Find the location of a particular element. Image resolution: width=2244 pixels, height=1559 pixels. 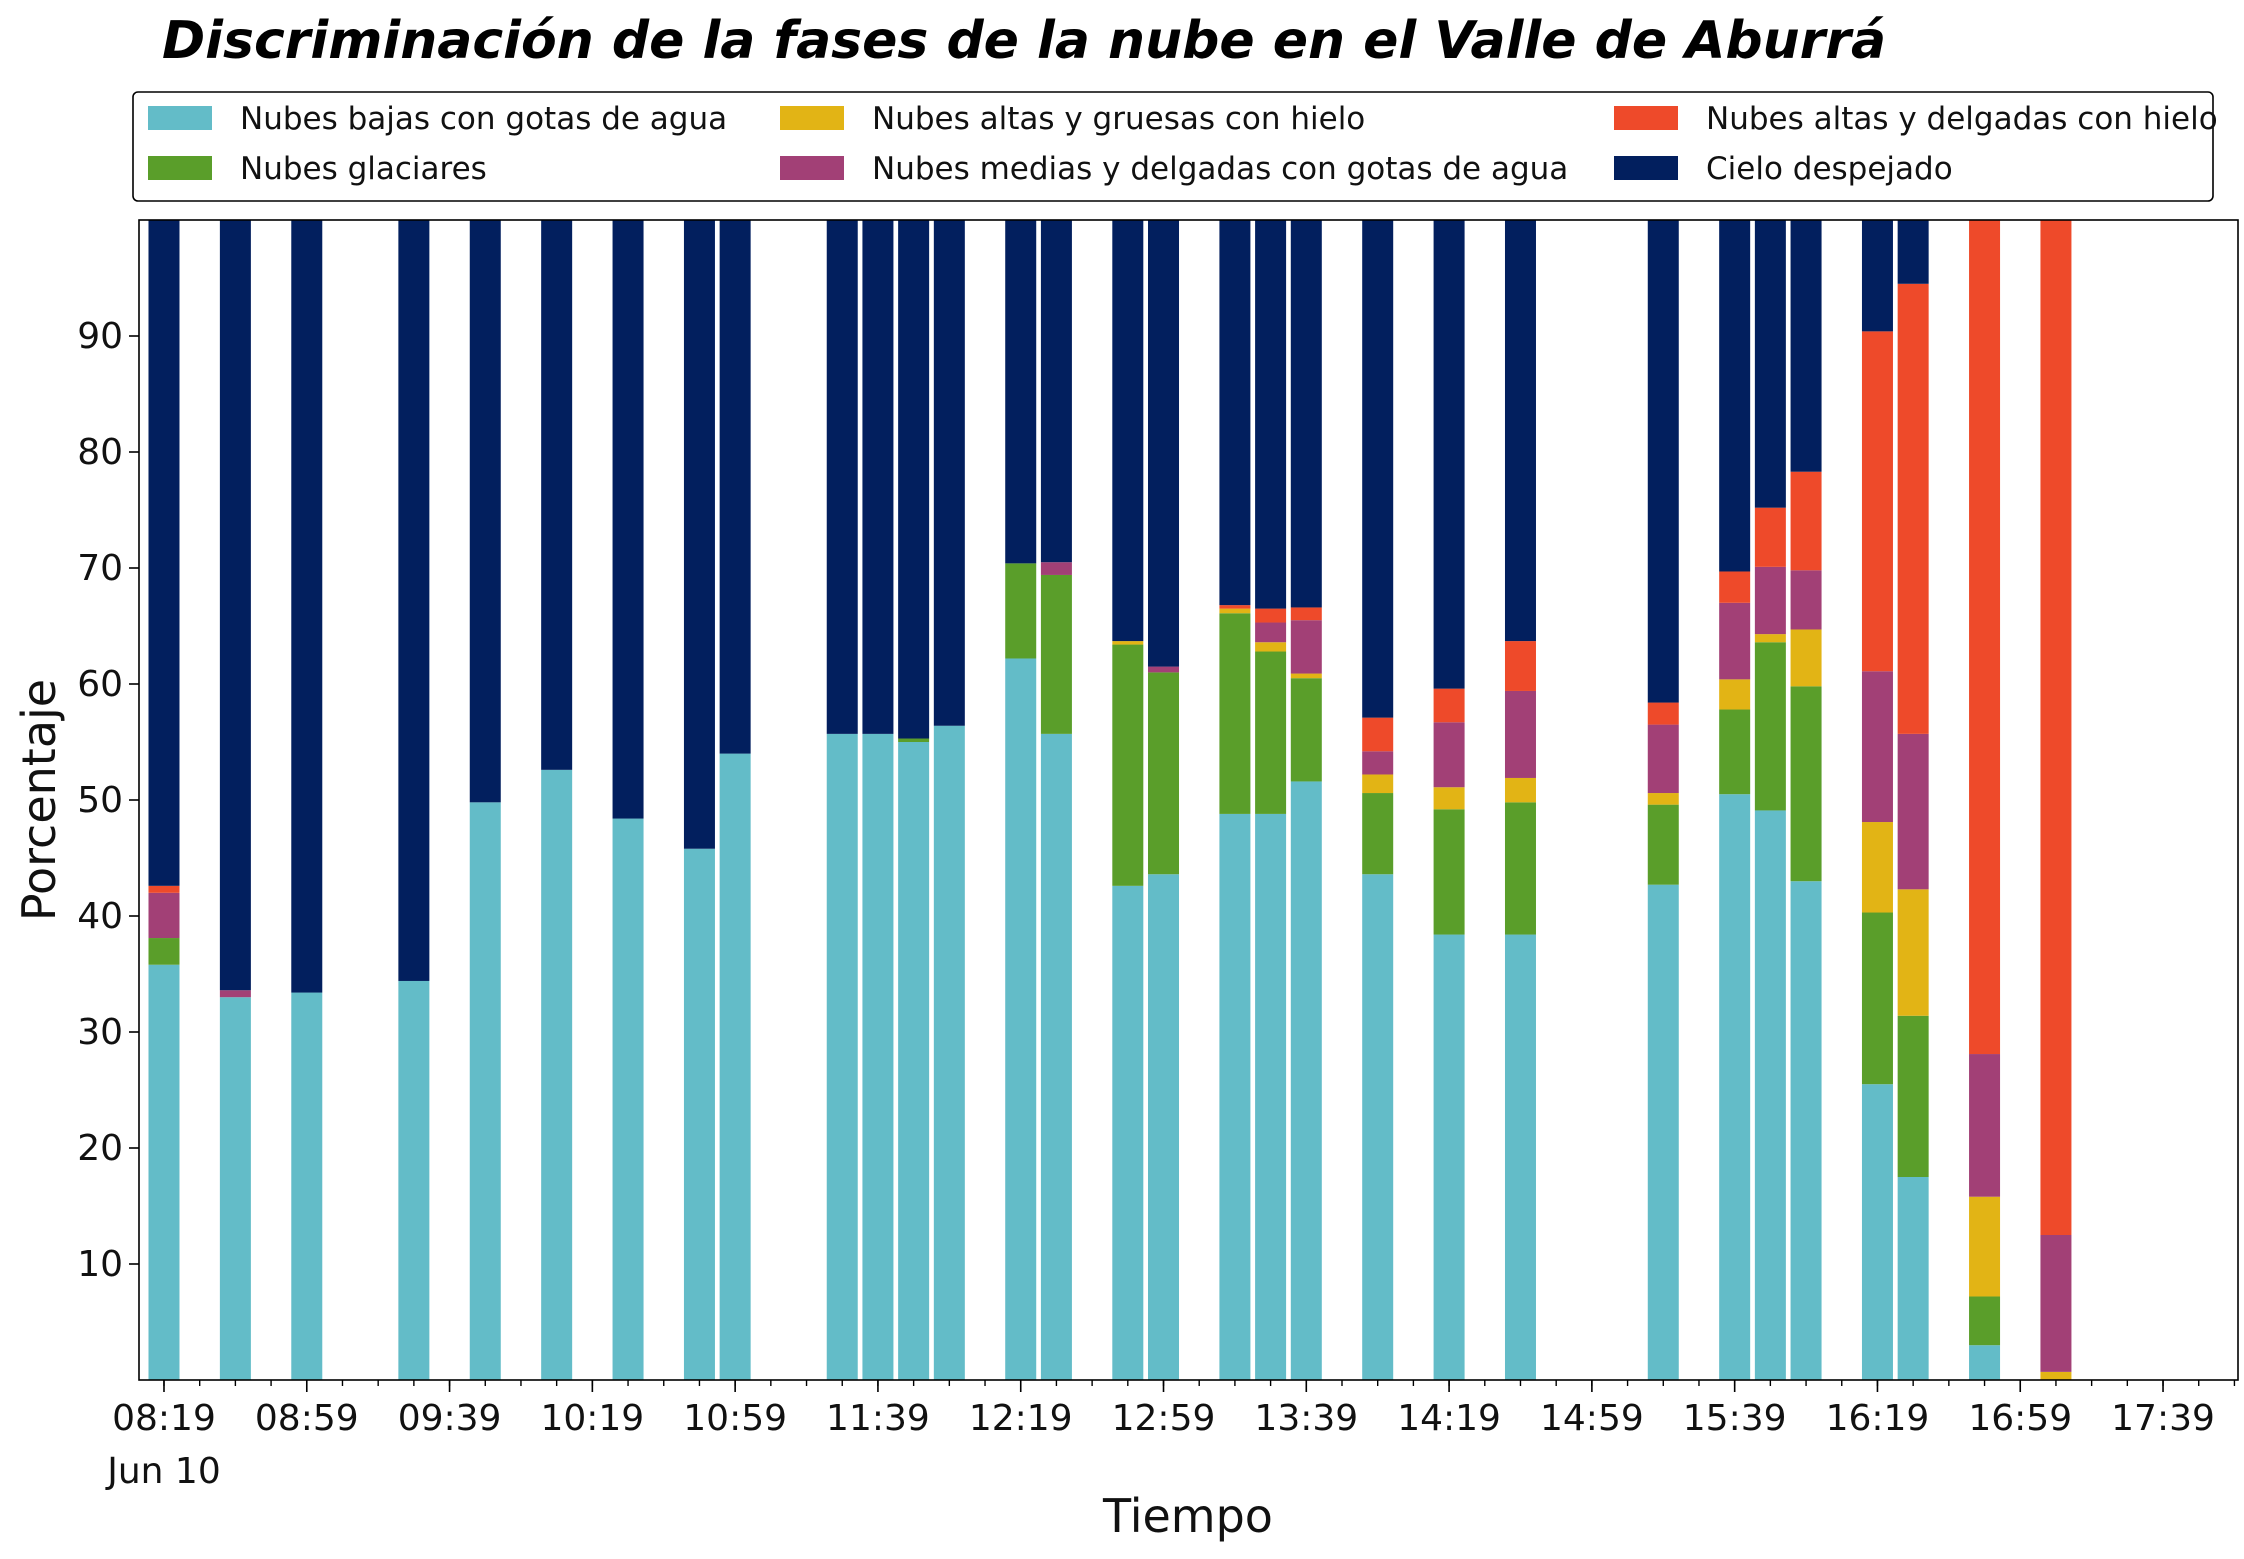

bar-segment-1229-s1 is located at coordinates (1056, 654).